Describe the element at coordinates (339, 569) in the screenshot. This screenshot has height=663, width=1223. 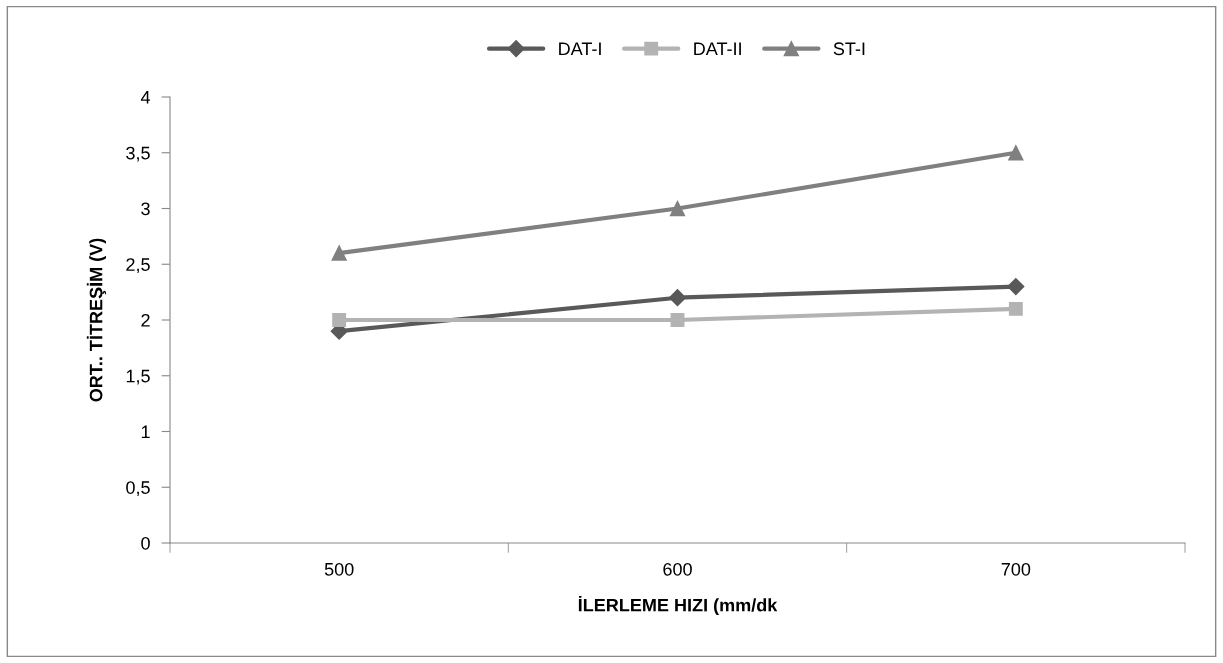
I see `x-tick-label: 500` at that location.